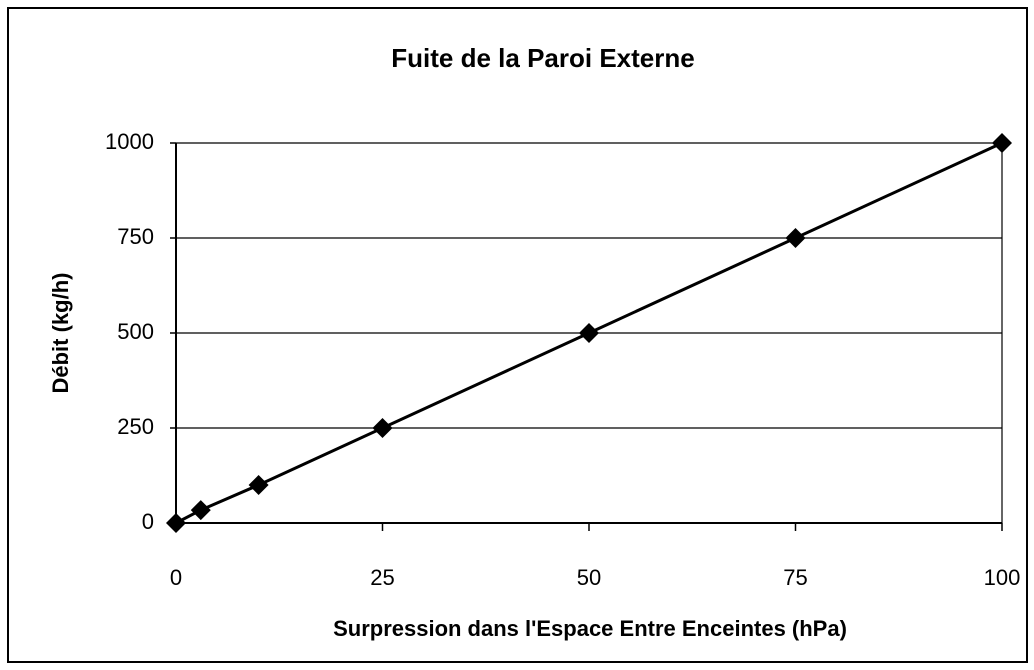 This screenshot has width=1034, height=670. What do you see at coordinates (135, 236) in the screenshot?
I see `y-tick-label: 750` at bounding box center [135, 236].